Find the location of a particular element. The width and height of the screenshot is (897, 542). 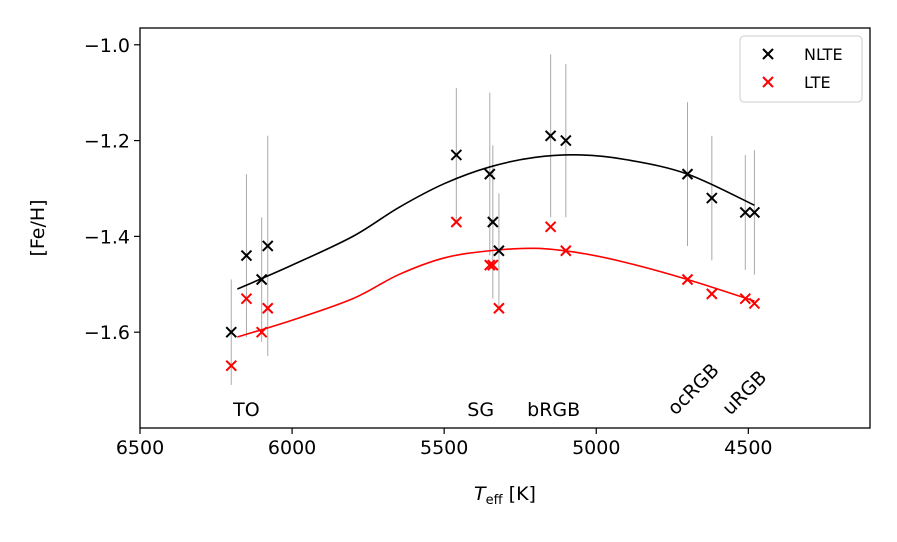

x-axis: 6500 6000 5500 5000 4500 is located at coordinates (444, 443).